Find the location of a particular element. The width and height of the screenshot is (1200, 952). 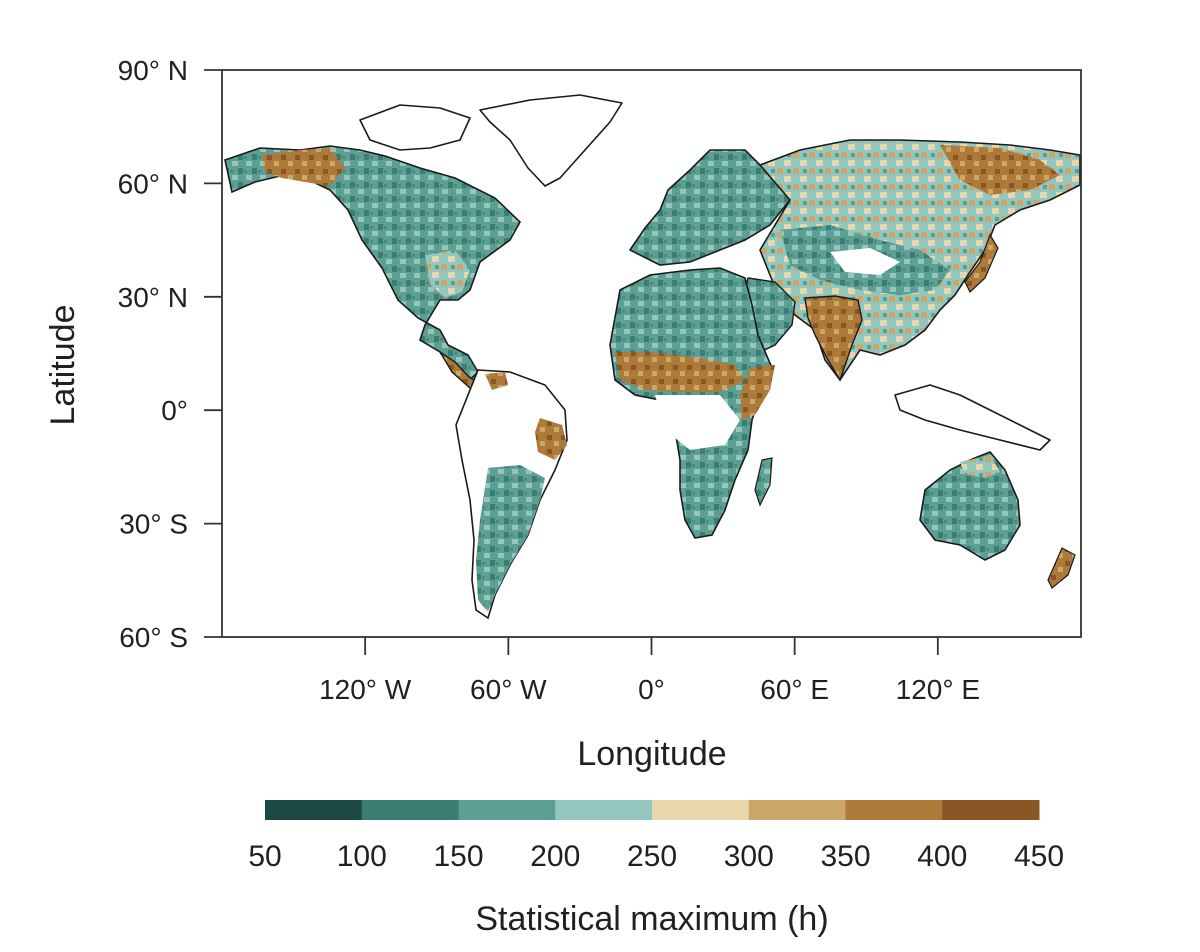

x-tick-label: 120° W is located at coordinates (365, 689).